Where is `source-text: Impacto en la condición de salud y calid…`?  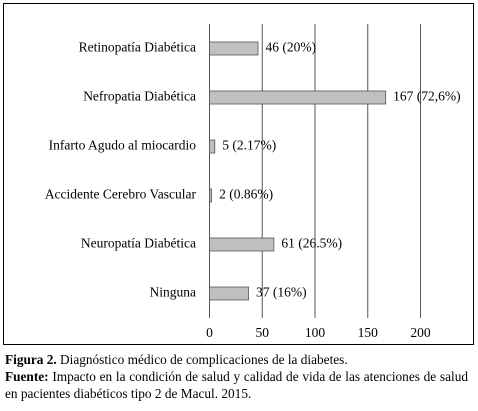
source-text: Impacto en la condición de salud y calid… is located at coordinates (236, 385).